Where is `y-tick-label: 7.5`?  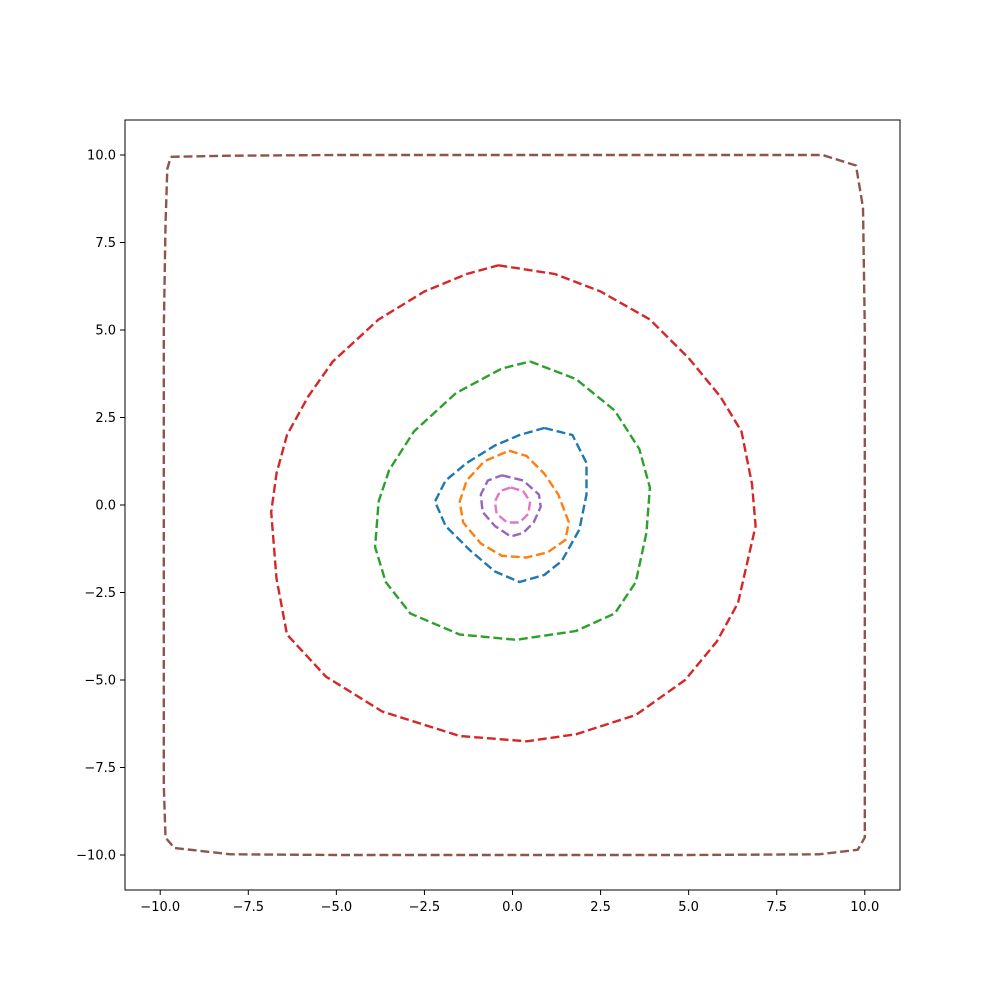
y-tick-label: 7.5 is located at coordinates (105, 243).